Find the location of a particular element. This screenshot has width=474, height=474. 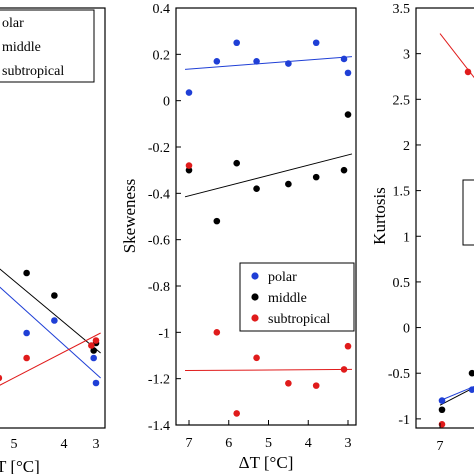

legend-marker-subtropical is located at coordinates (255, 318).